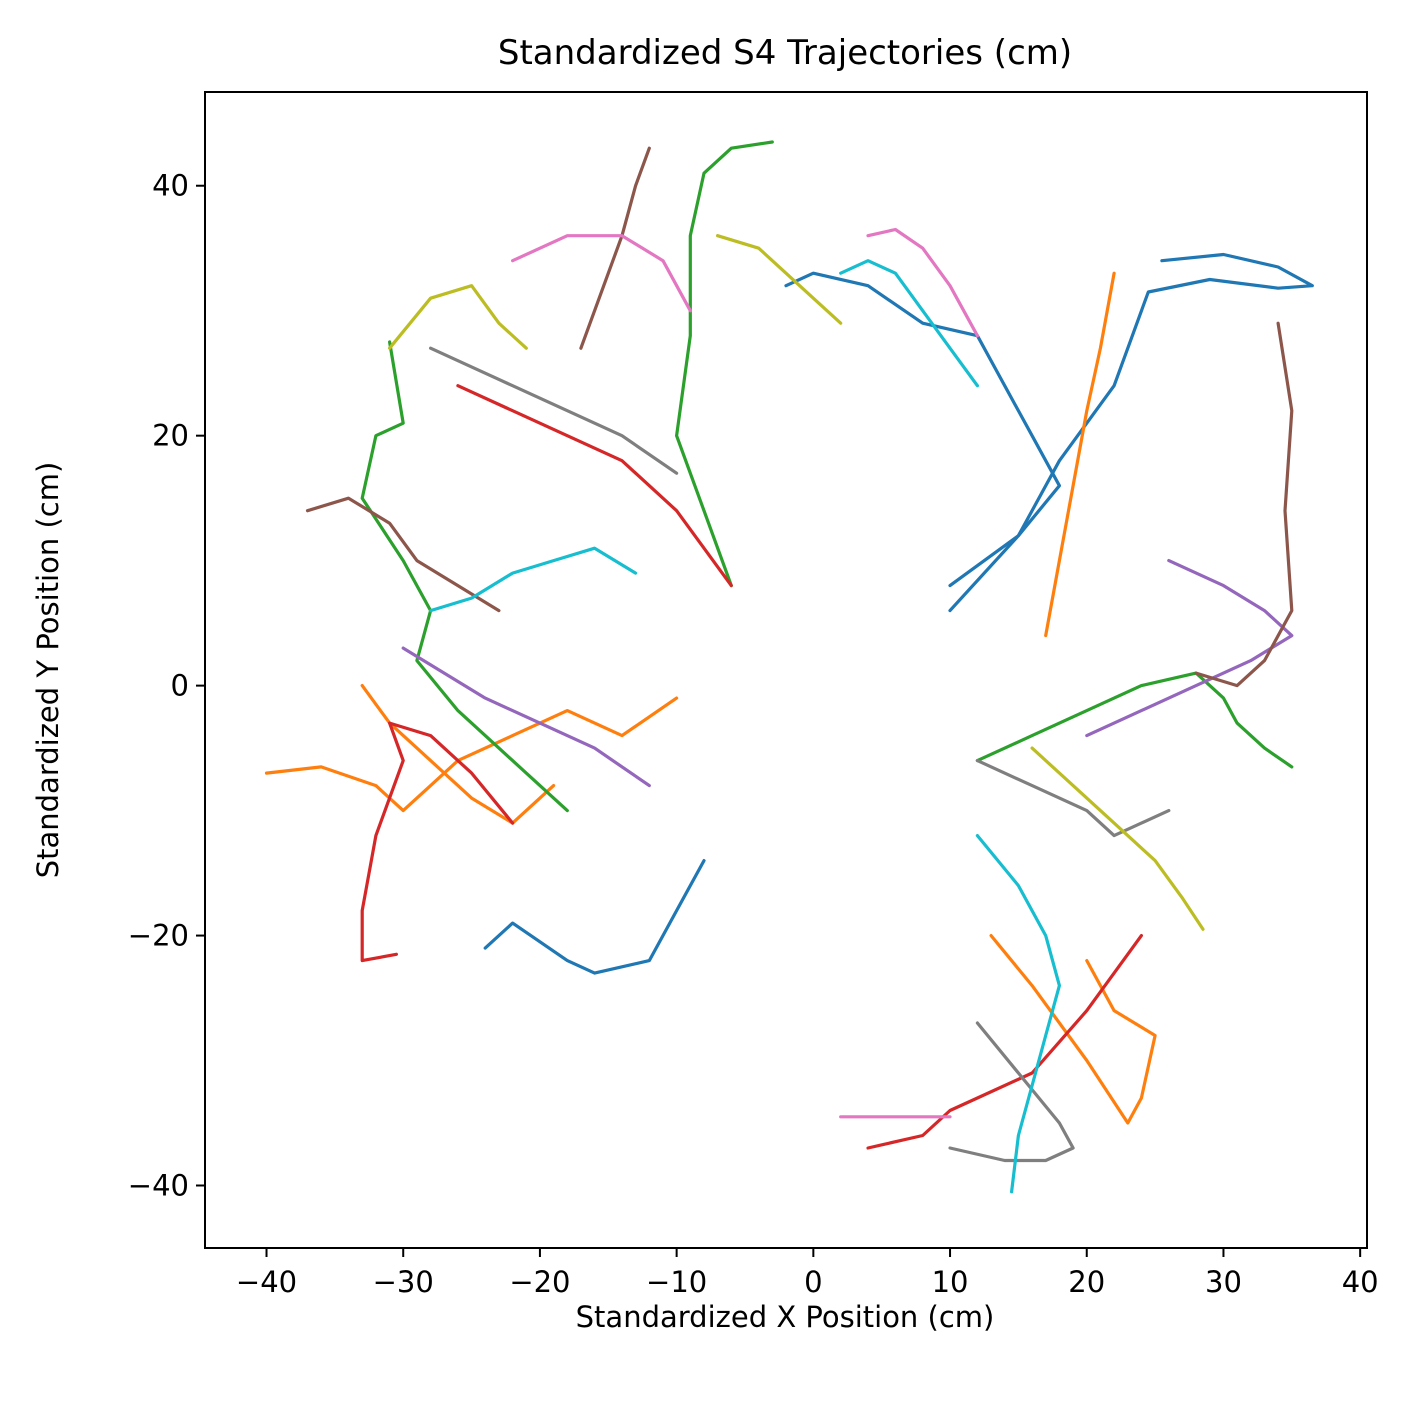 The width and height of the screenshot is (1416, 1403). I want to click on x-tick-label: −10, so click(676, 1282).